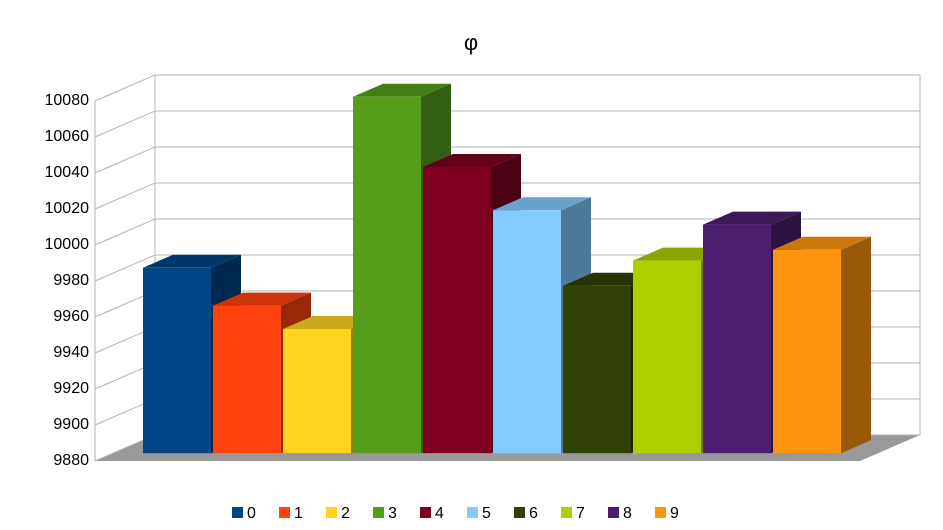  What do you see at coordinates (71, 424) in the screenshot?
I see `y-tick-label: 9900` at bounding box center [71, 424].